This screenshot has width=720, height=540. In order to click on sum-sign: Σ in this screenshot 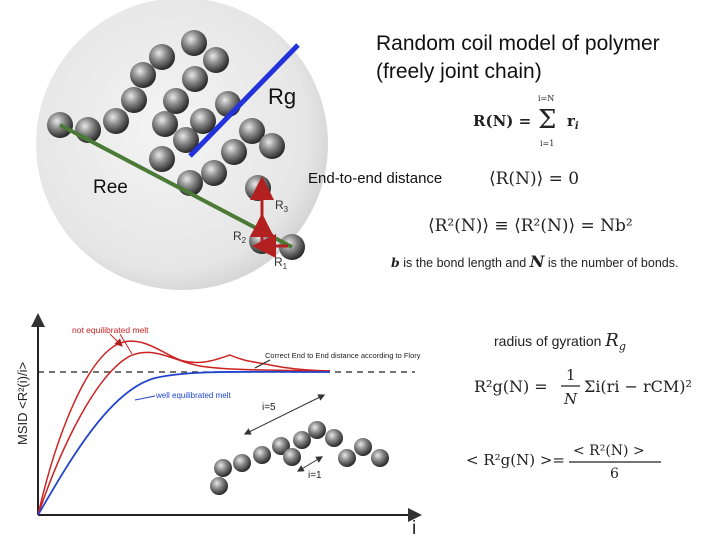, I will do `click(547, 120)`.